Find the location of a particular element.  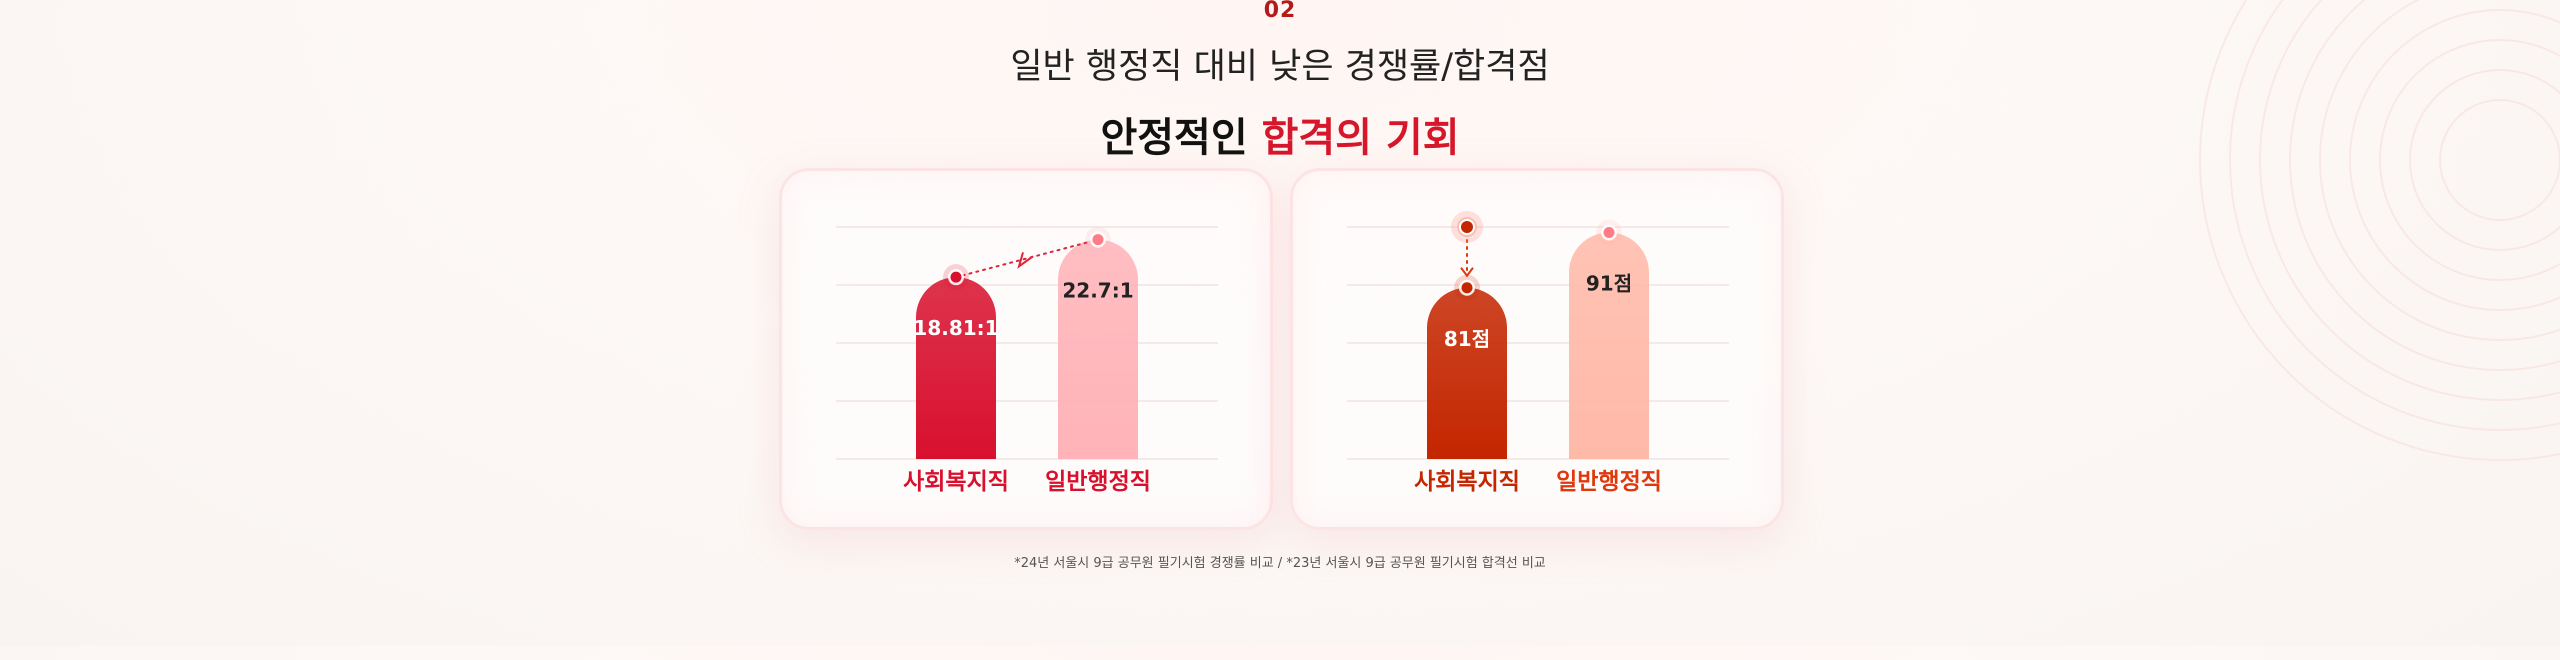

competition-rate-chart: 18.81:1 22.7:1 사회복지직 일반행정직 is located at coordinates (1026, 349).